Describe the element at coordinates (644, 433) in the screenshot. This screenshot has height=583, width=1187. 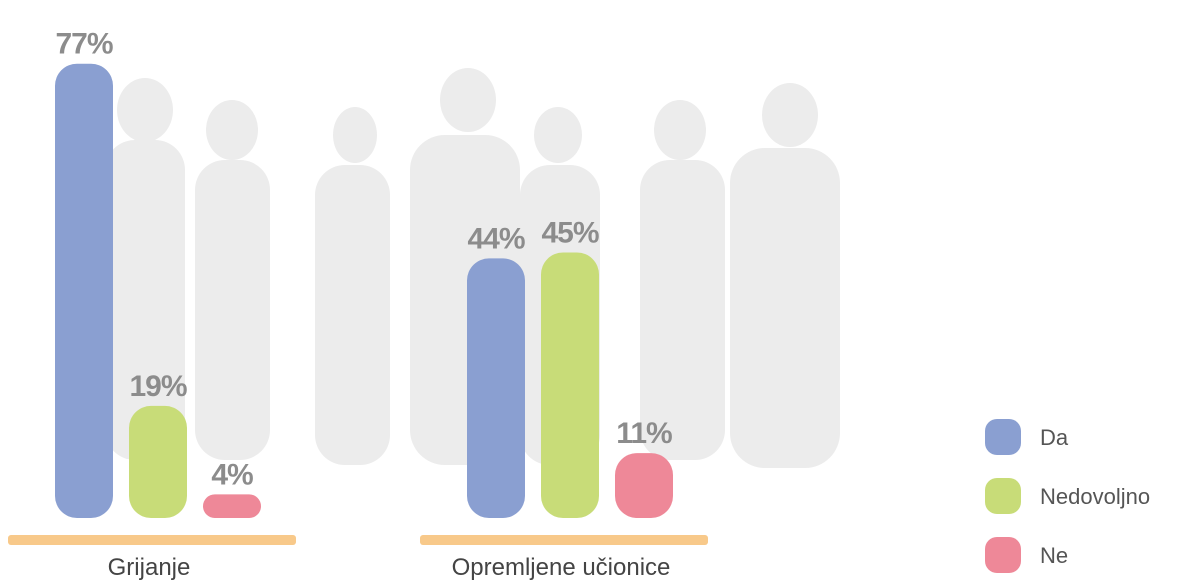
I see `value-label: 11%` at that location.